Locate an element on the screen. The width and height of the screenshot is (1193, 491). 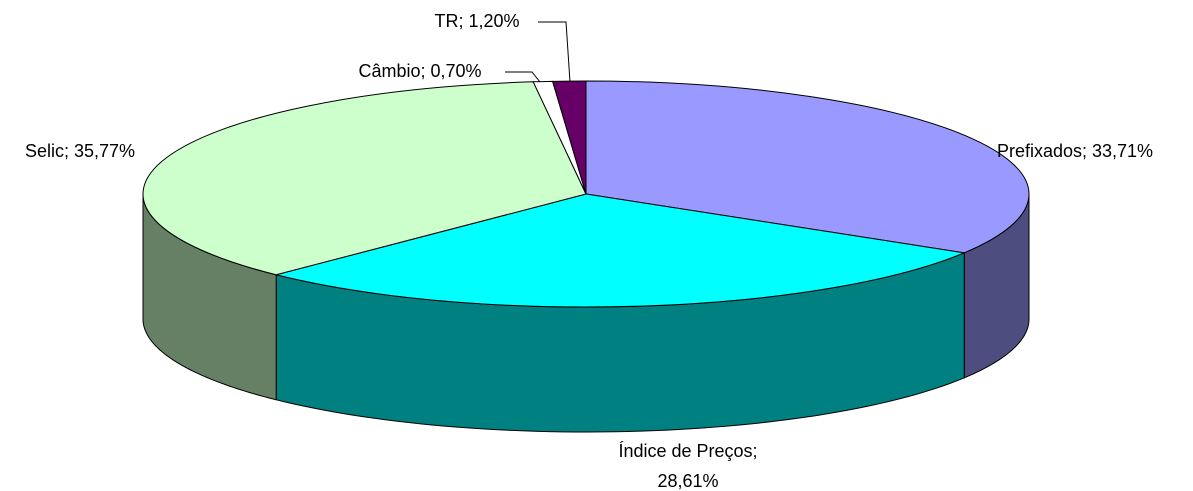
data-label-line: TR; 1,20% is located at coordinates (476, 21).